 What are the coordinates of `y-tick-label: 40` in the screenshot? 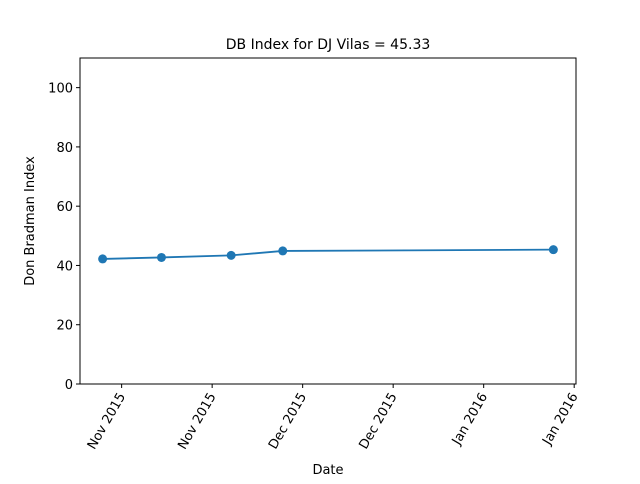 It's located at (64, 266).